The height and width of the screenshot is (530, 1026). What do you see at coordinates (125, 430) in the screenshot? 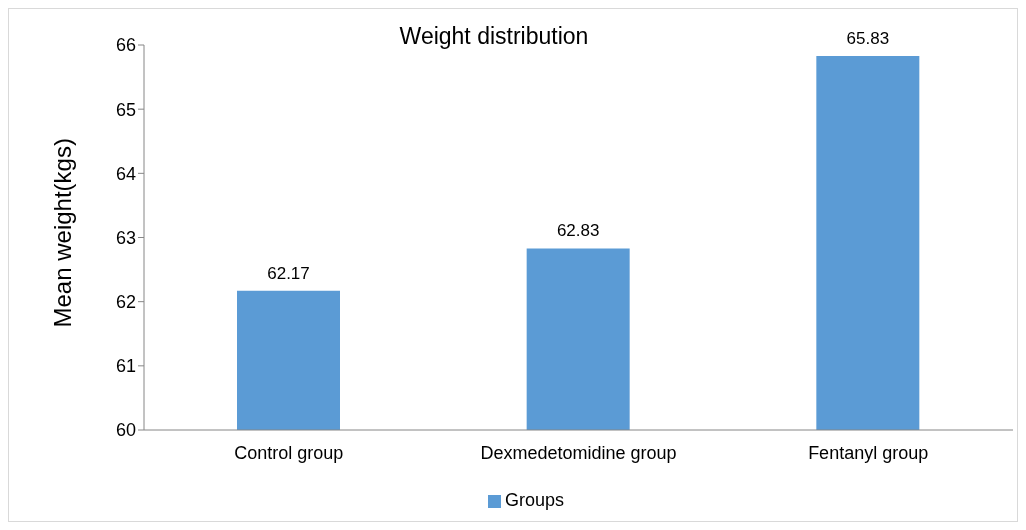
I see `y-tick-label: 60` at bounding box center [125, 430].